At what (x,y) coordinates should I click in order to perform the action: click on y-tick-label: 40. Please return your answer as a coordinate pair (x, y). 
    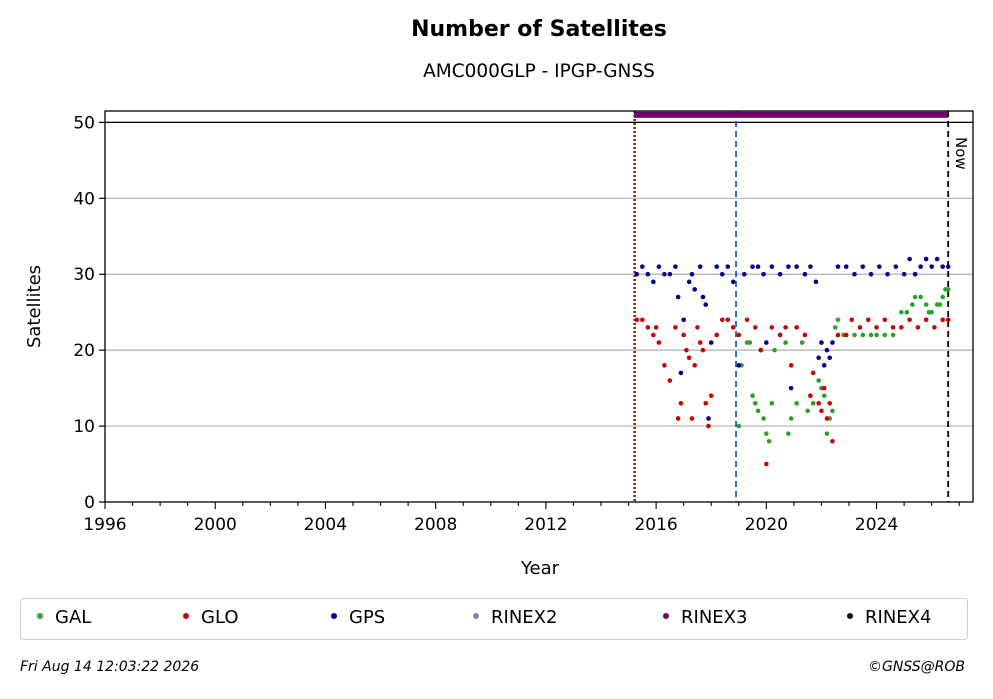
    Looking at the image, I should click on (84, 199).